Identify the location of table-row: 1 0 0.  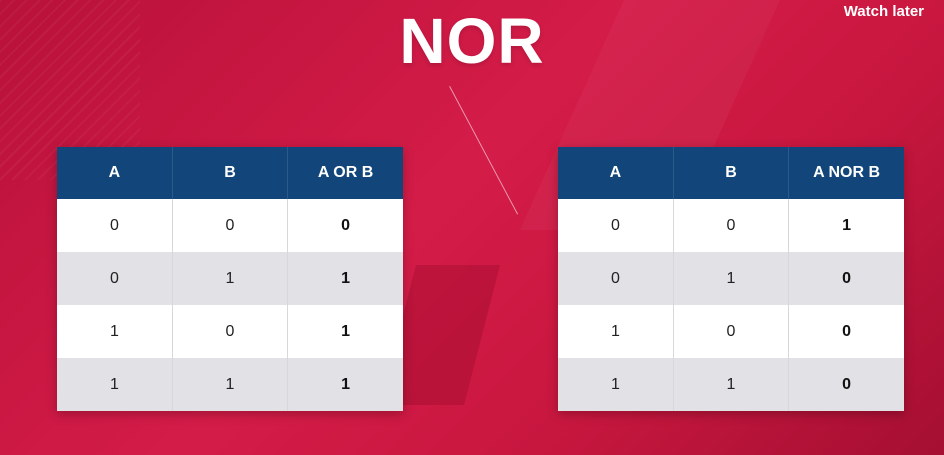
(731, 331).